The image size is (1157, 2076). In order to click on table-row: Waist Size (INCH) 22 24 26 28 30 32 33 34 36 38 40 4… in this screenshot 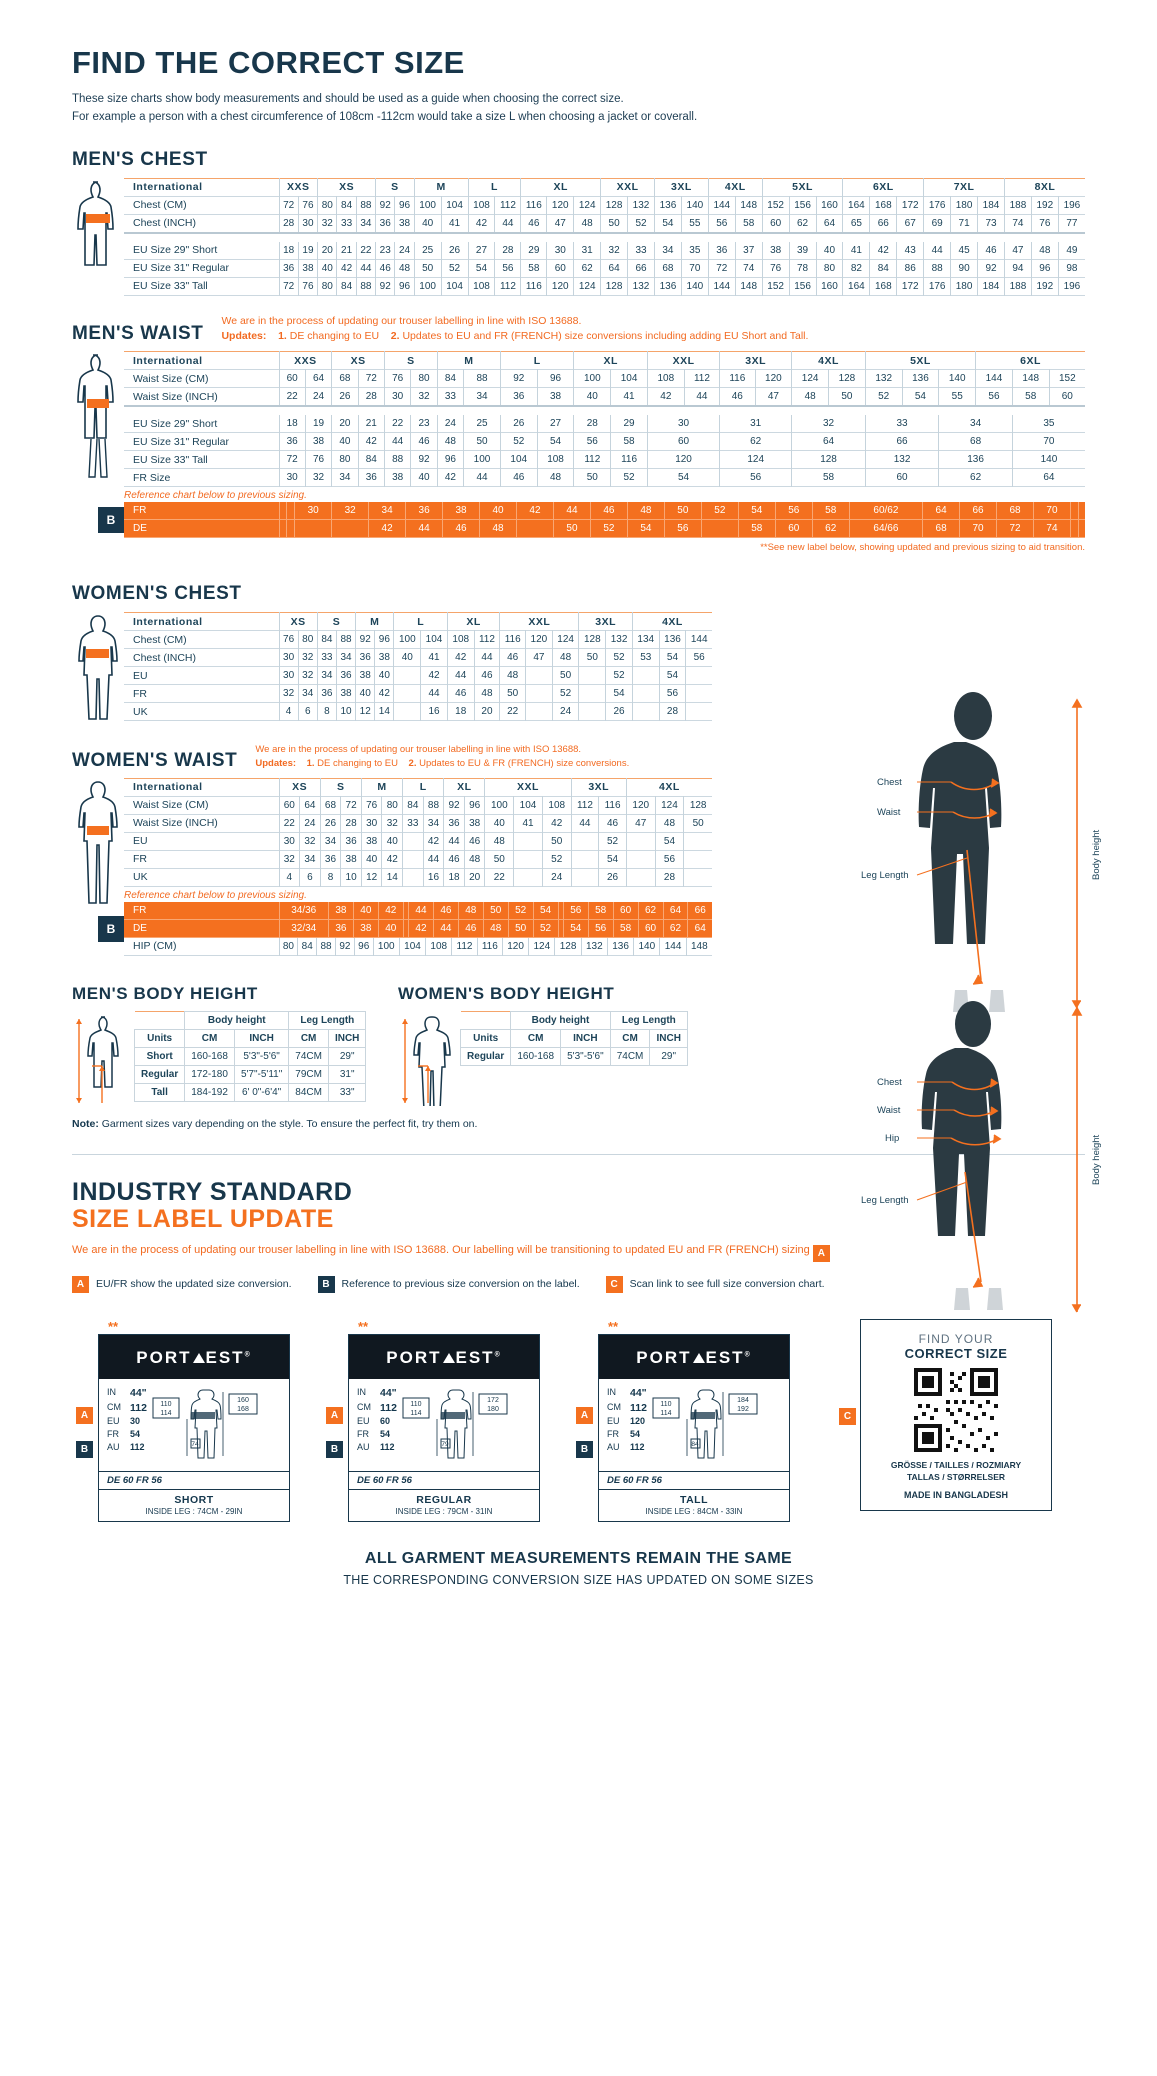, I will do `click(604, 397)`.